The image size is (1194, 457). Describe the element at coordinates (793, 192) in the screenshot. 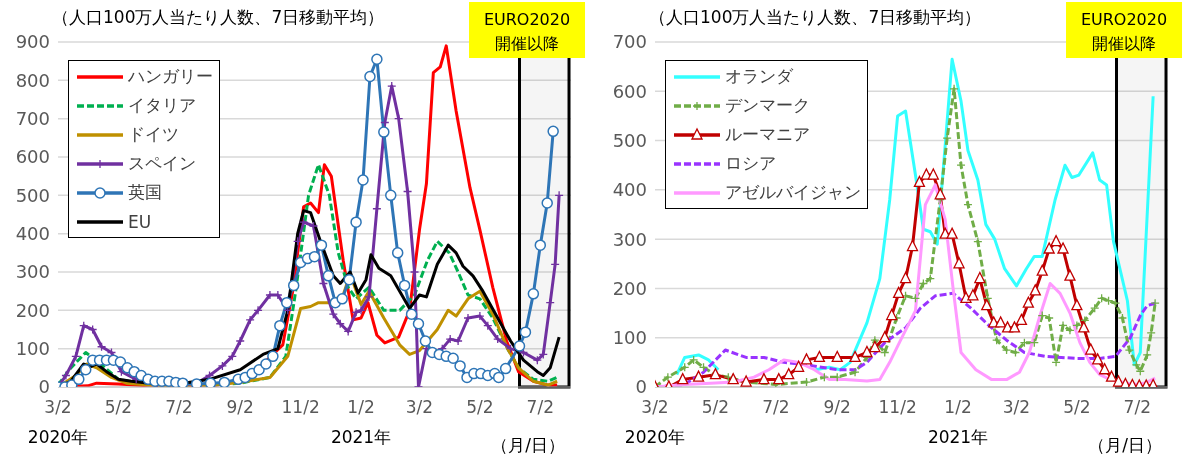

I see `legend-label: アゼルバイジャン` at that location.